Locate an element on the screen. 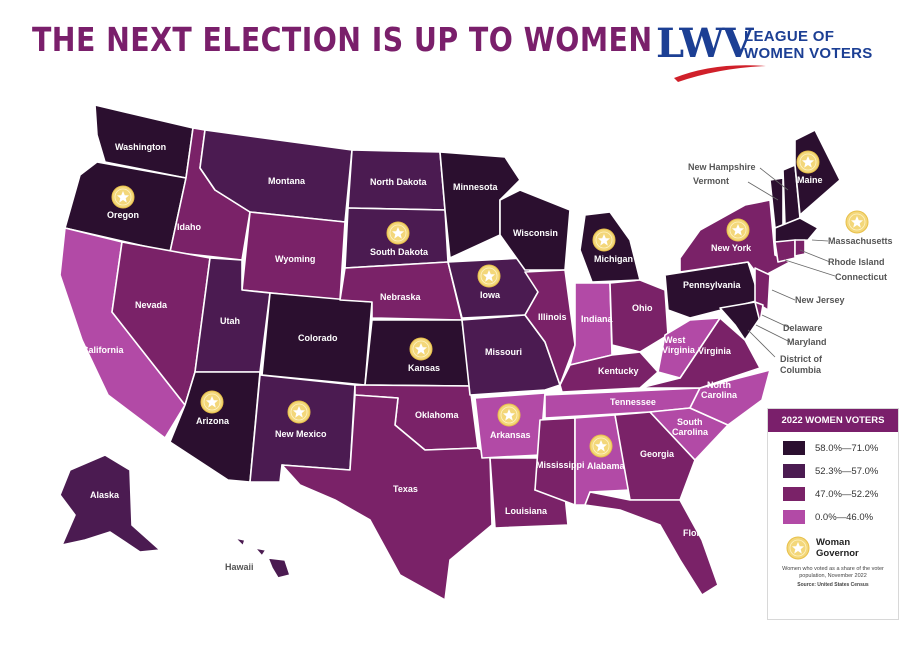  label-new-jersey: New Jersey is located at coordinates (820, 300).